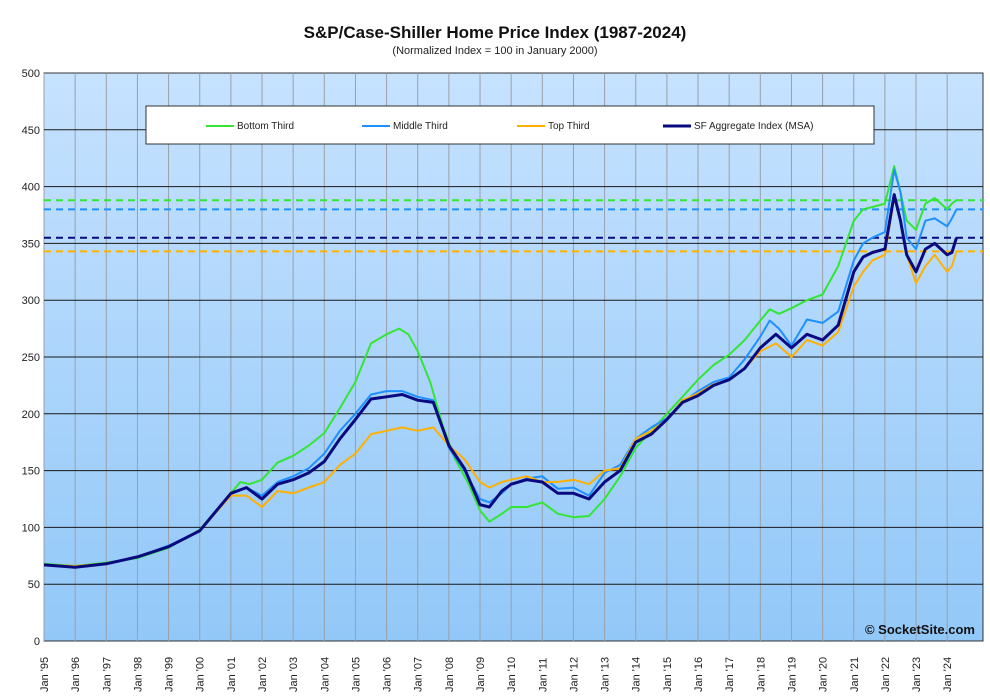 The width and height of the screenshot is (990, 700). What do you see at coordinates (31, 301) in the screenshot?
I see `y-tick-label: 300` at bounding box center [31, 301].